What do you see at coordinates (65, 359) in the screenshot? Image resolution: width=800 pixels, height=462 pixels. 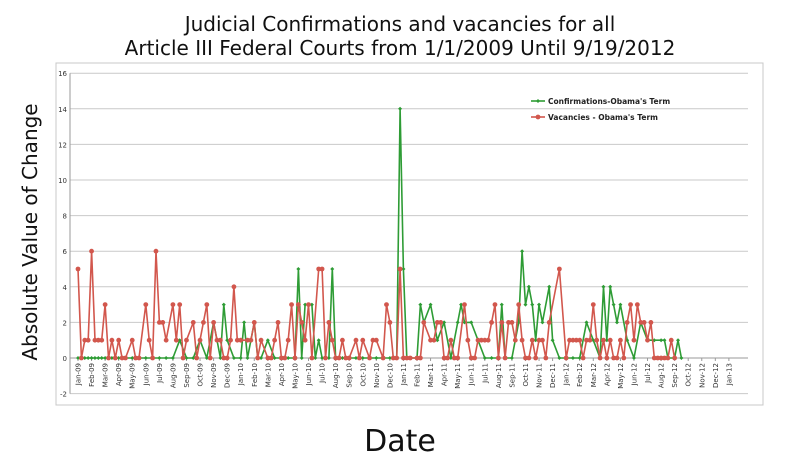 I see `y-tick-label: 0` at bounding box center [65, 359].